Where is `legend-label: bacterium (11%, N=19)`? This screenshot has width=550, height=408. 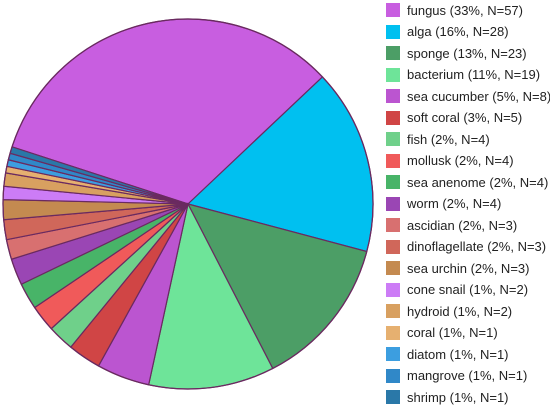
legend-label: bacterium (11%, N=19) is located at coordinates (474, 74).